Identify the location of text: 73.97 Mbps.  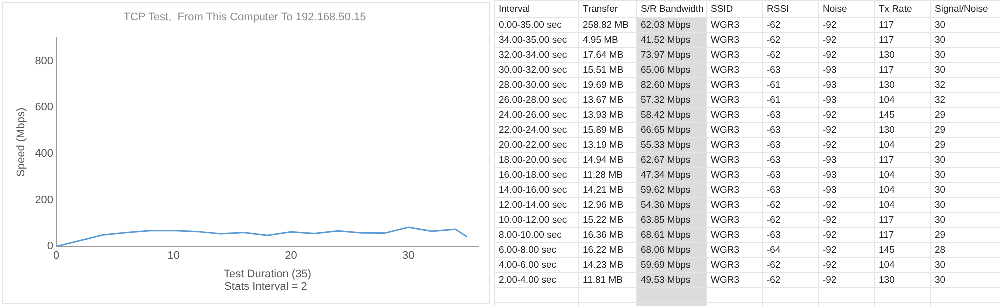
(671, 55).